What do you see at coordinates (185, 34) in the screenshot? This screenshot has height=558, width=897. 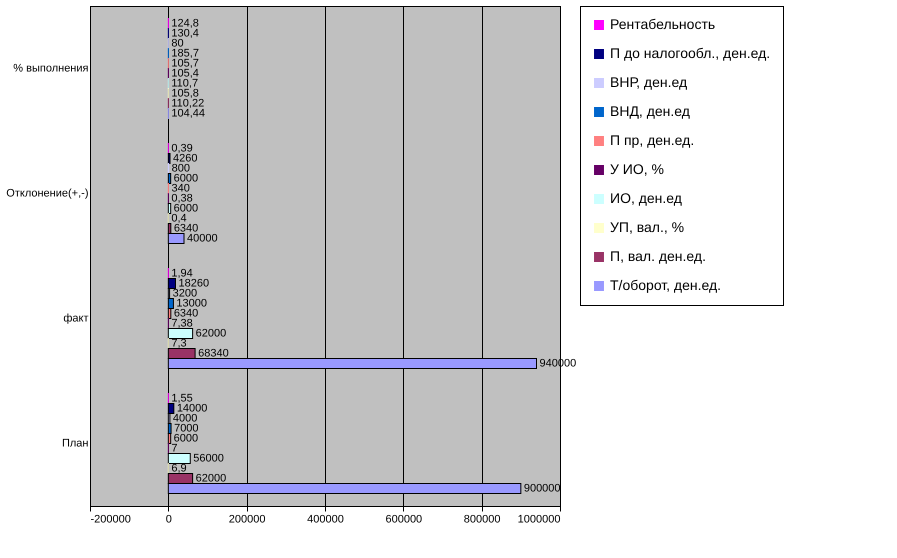 I see `data-label: 130,4` at bounding box center [185, 34].